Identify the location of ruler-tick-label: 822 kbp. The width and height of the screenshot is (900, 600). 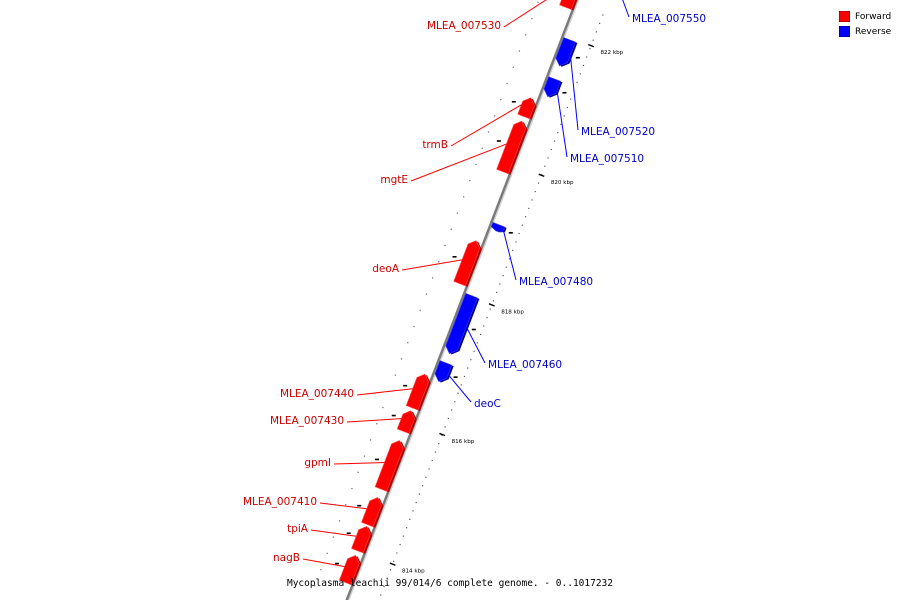
(611, 53).